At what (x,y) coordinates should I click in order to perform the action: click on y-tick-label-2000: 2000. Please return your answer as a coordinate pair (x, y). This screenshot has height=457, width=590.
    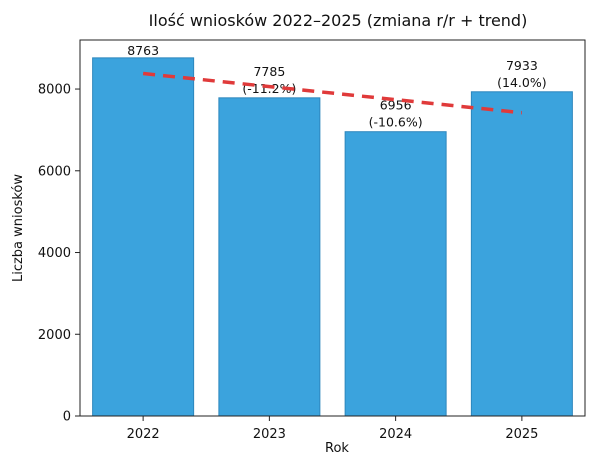
    Looking at the image, I should click on (54, 335).